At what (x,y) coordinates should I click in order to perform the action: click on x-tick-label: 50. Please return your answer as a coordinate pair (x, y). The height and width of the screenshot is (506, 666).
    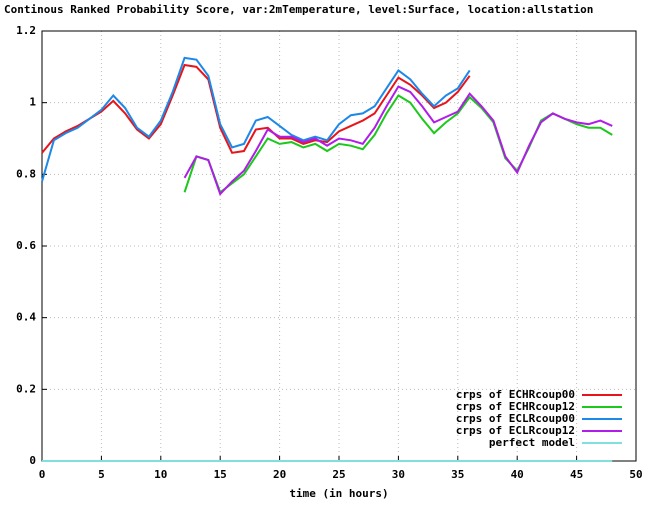
    Looking at the image, I should click on (635, 474).